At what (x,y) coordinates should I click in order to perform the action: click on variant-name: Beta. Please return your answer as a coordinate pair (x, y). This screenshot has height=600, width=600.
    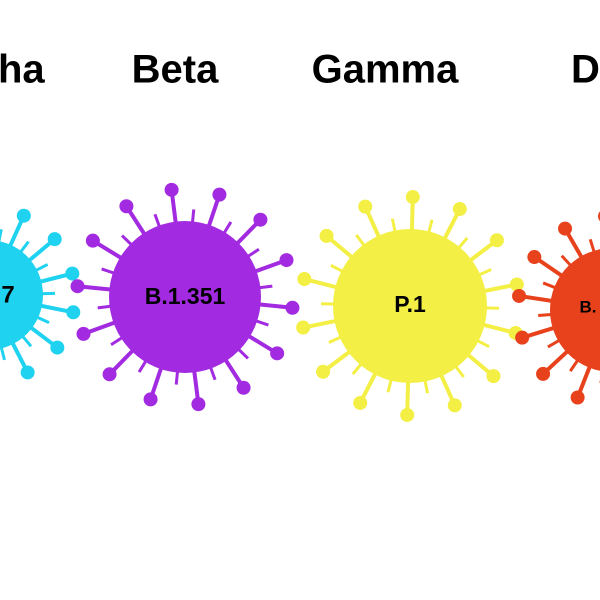
    Looking at the image, I should click on (175, 70).